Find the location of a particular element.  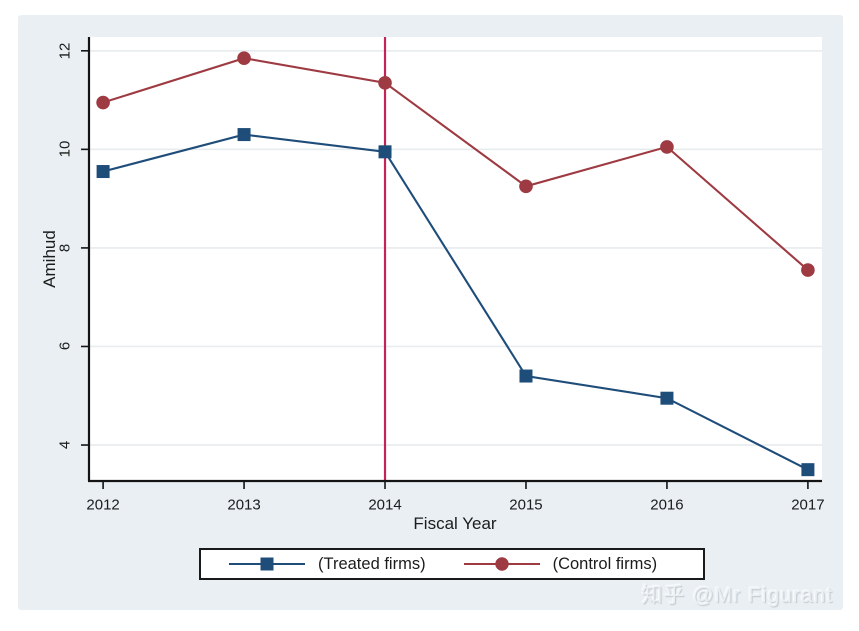

legend-entry-control: (Control firms) is located at coordinates (560, 564).